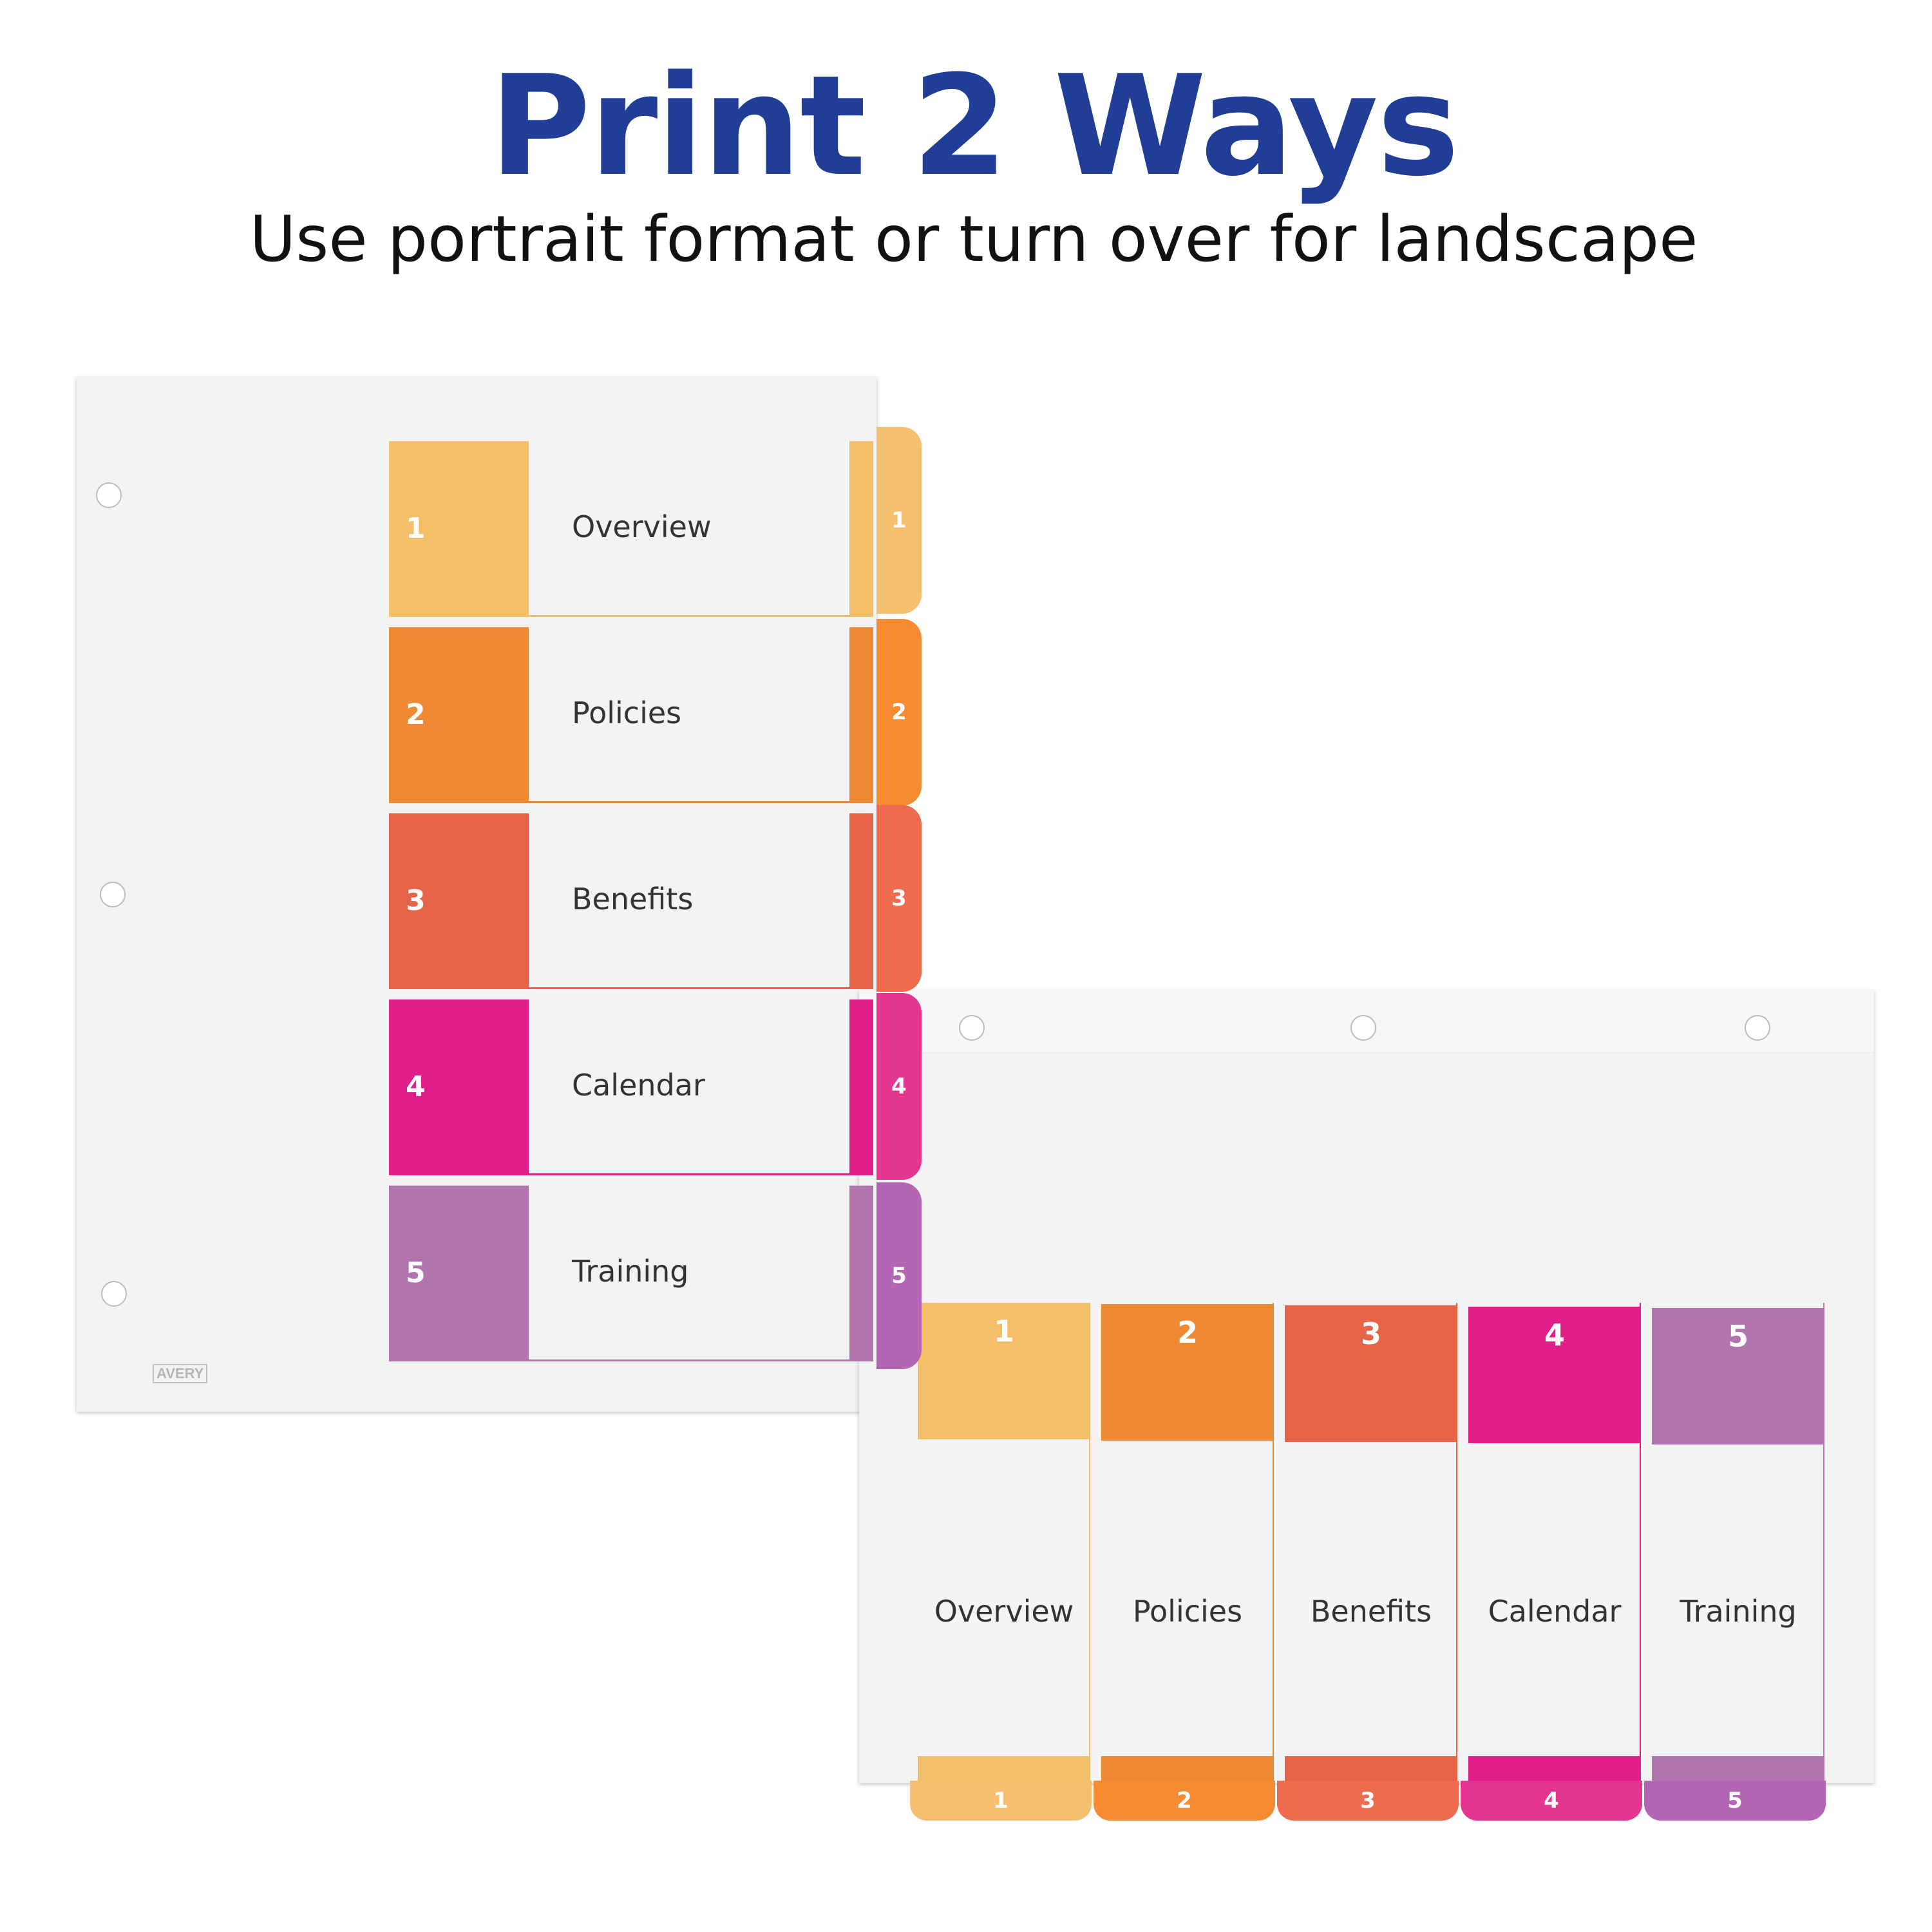  Describe the element at coordinates (416, 1086) in the screenshot. I see `portrait-section-number: 4` at that location.